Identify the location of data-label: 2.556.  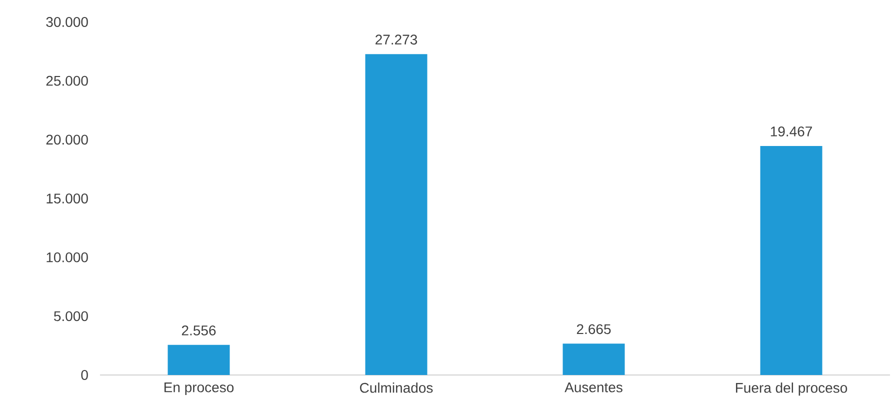
(199, 330).